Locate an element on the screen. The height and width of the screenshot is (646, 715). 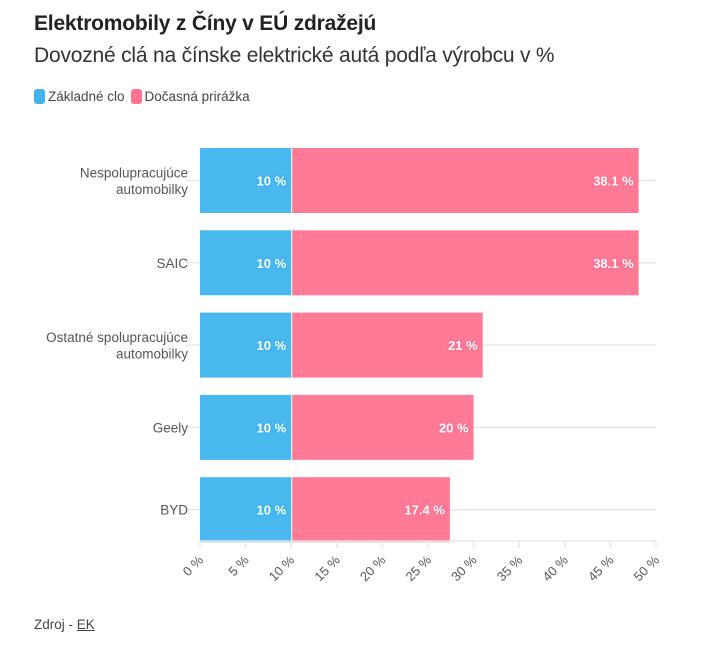
x-tick-label: 0 % is located at coordinates (193, 565).